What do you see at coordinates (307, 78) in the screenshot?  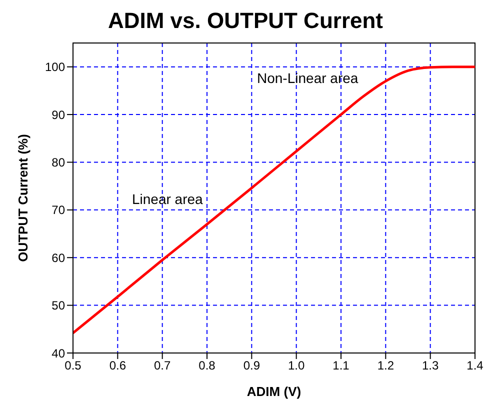 I see `annotation: Non-Linear area` at bounding box center [307, 78].